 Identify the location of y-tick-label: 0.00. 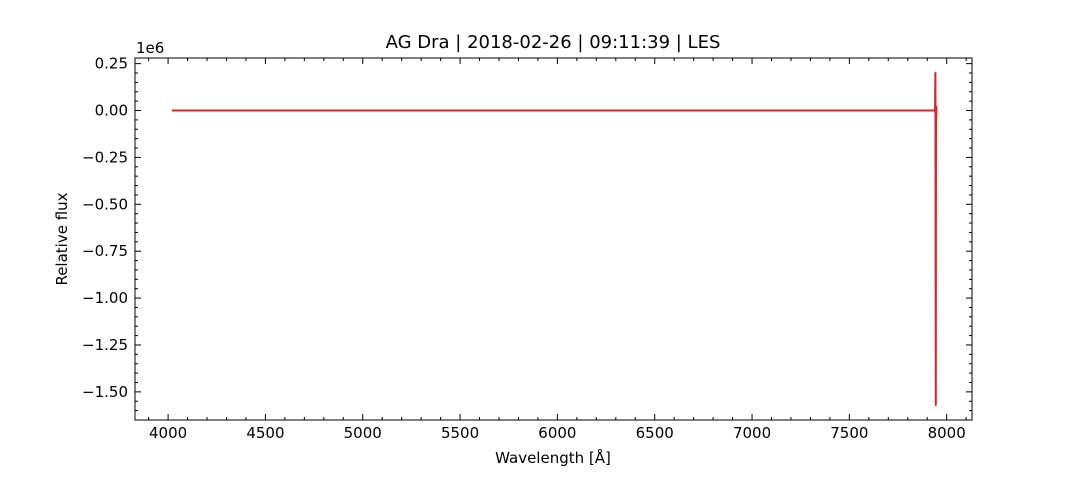
(111, 111).